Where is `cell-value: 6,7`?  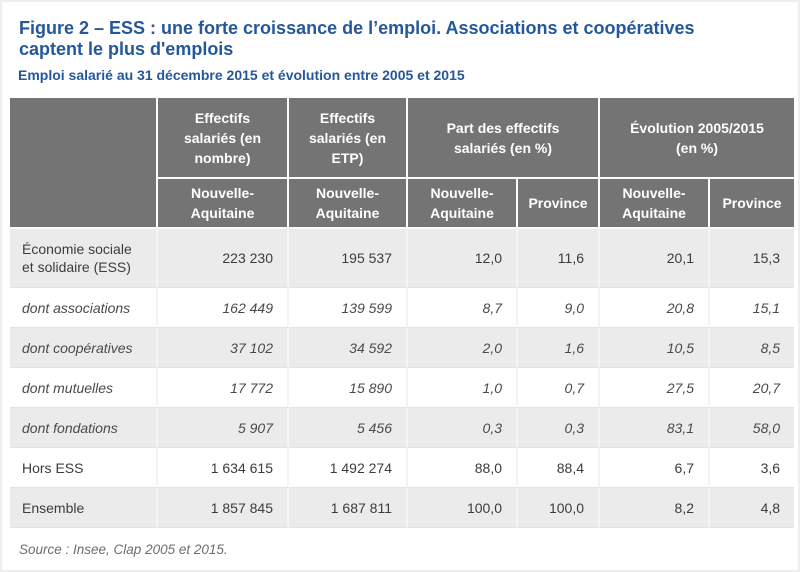
cell-value: 6,7 is located at coordinates (655, 468).